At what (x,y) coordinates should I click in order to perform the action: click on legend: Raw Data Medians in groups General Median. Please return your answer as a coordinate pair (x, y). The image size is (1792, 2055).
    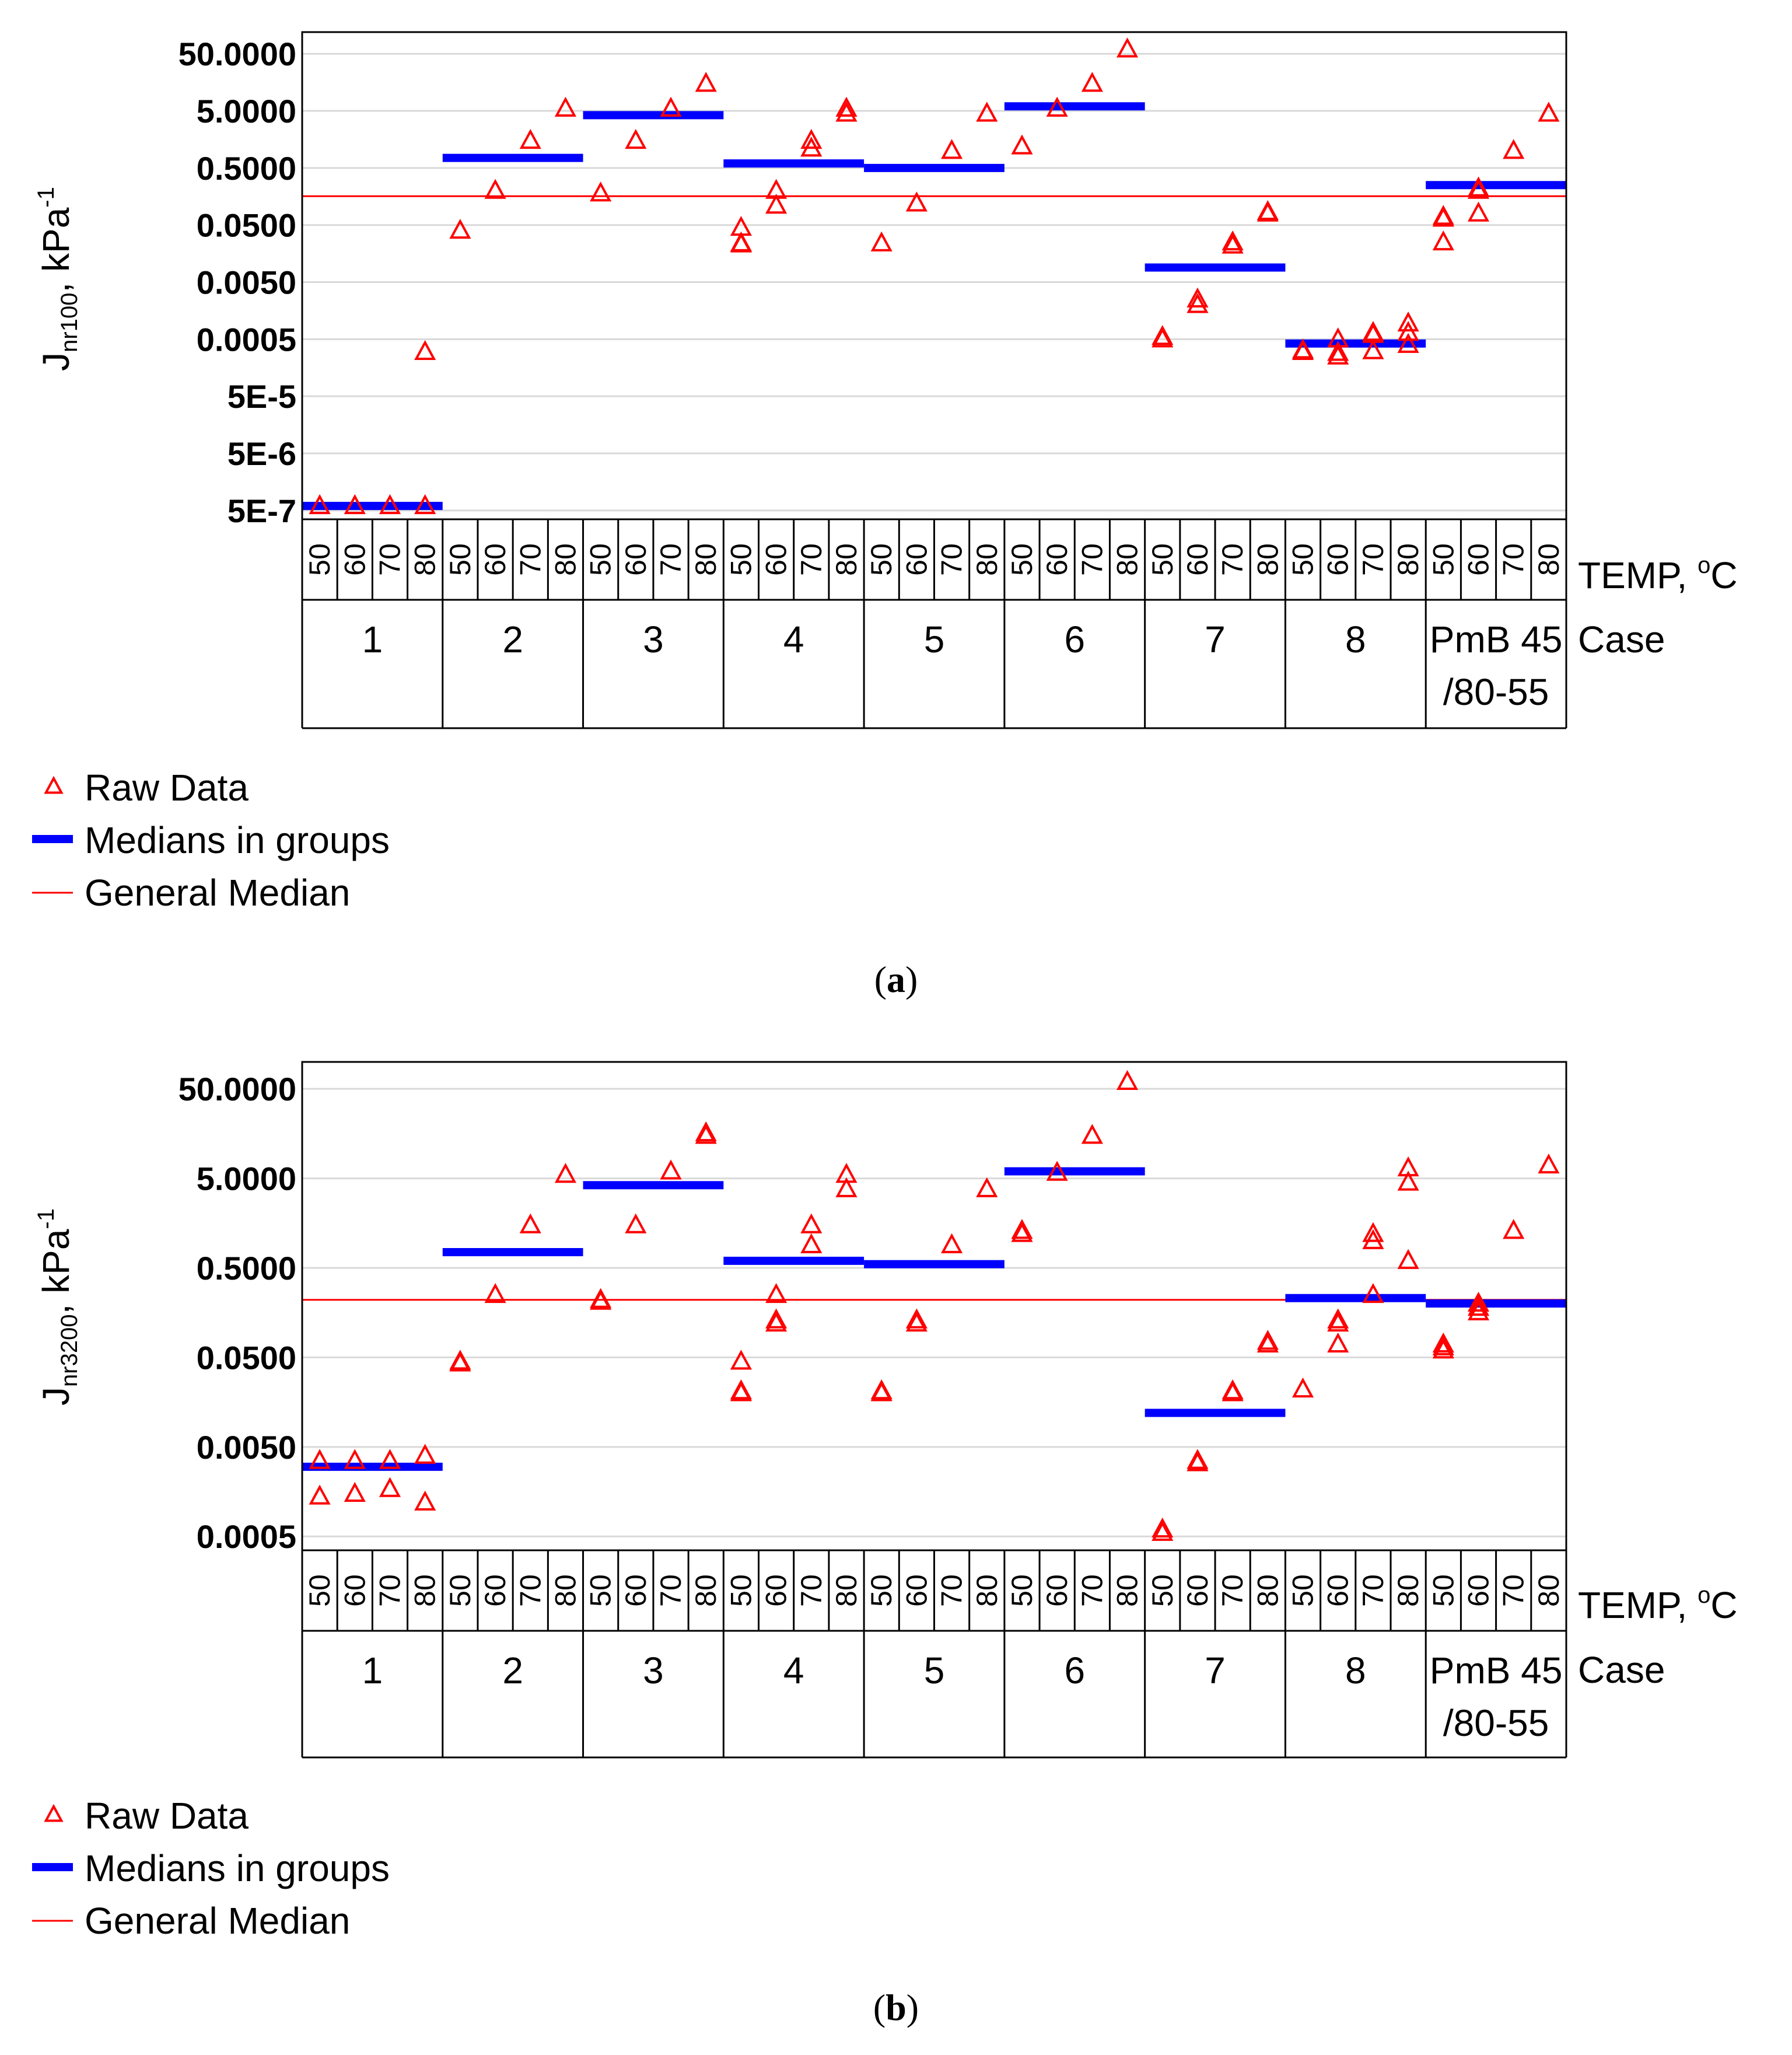
    Looking at the image, I should click on (211, 840).